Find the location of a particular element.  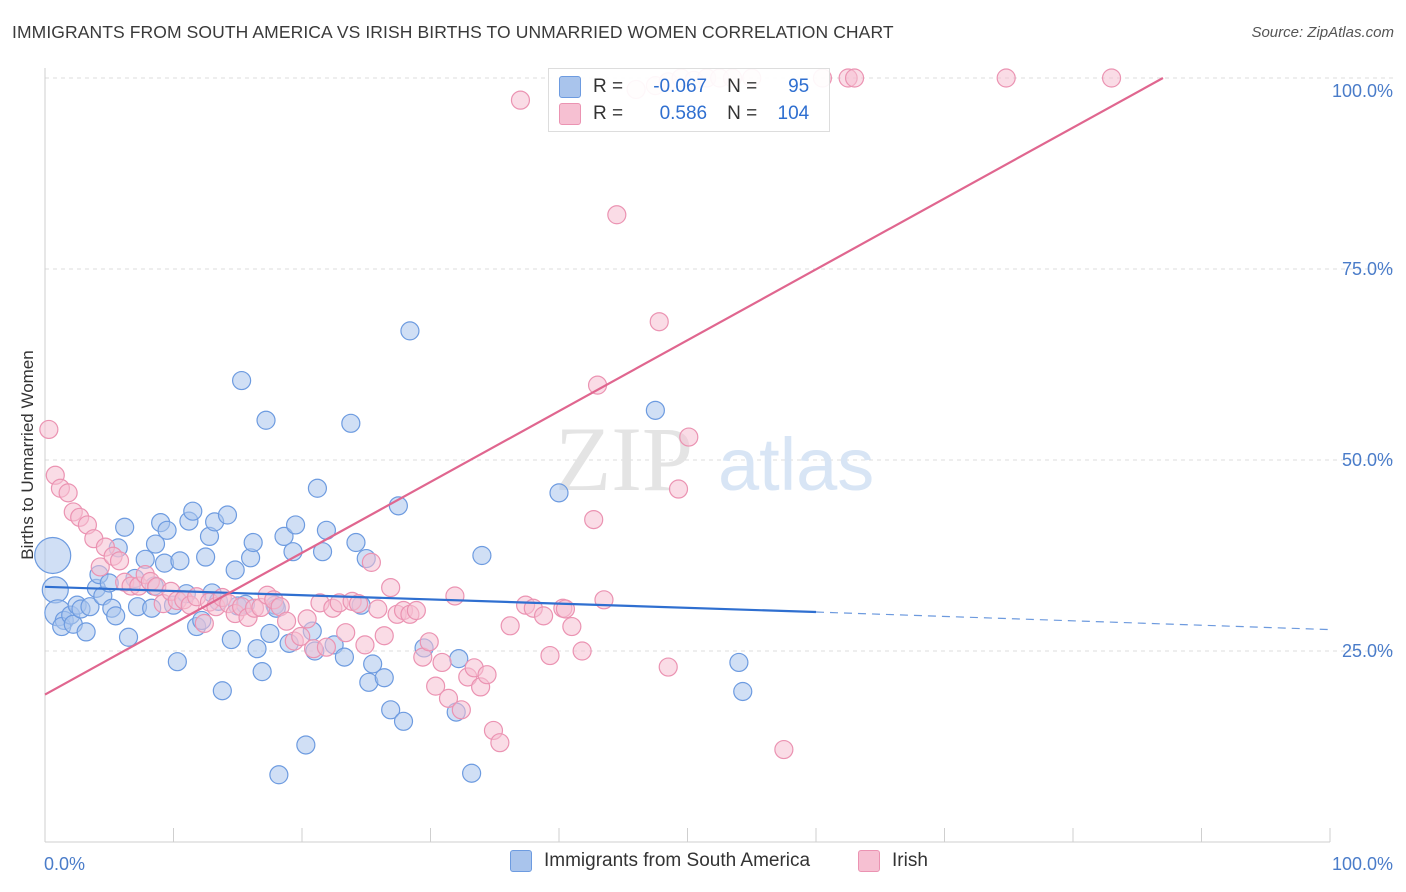

legend-swatch-pink is located at coordinates (570, 114).